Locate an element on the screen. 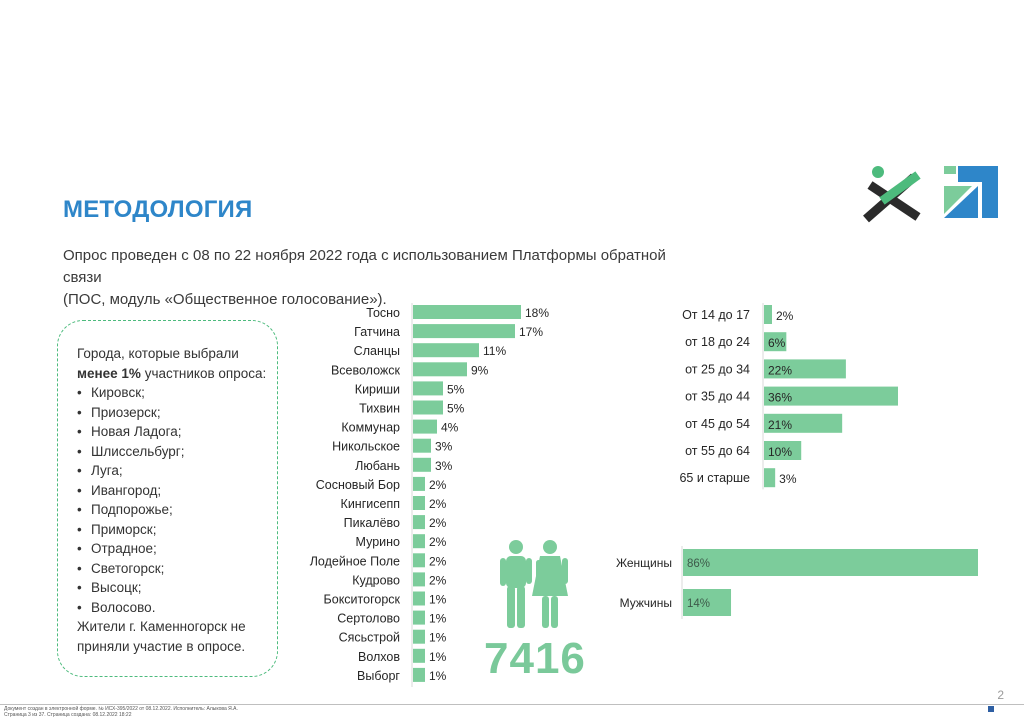 This screenshot has height=723, width=1024. region-logo-icon is located at coordinates (971, 192).